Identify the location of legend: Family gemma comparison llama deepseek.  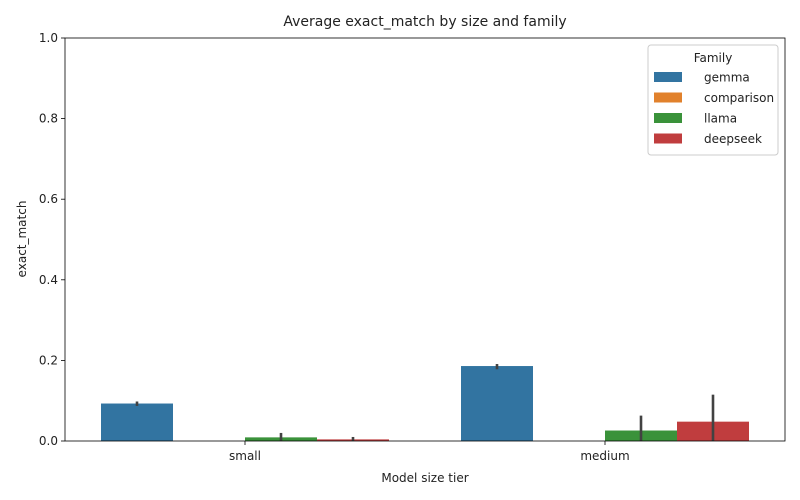
(713, 100).